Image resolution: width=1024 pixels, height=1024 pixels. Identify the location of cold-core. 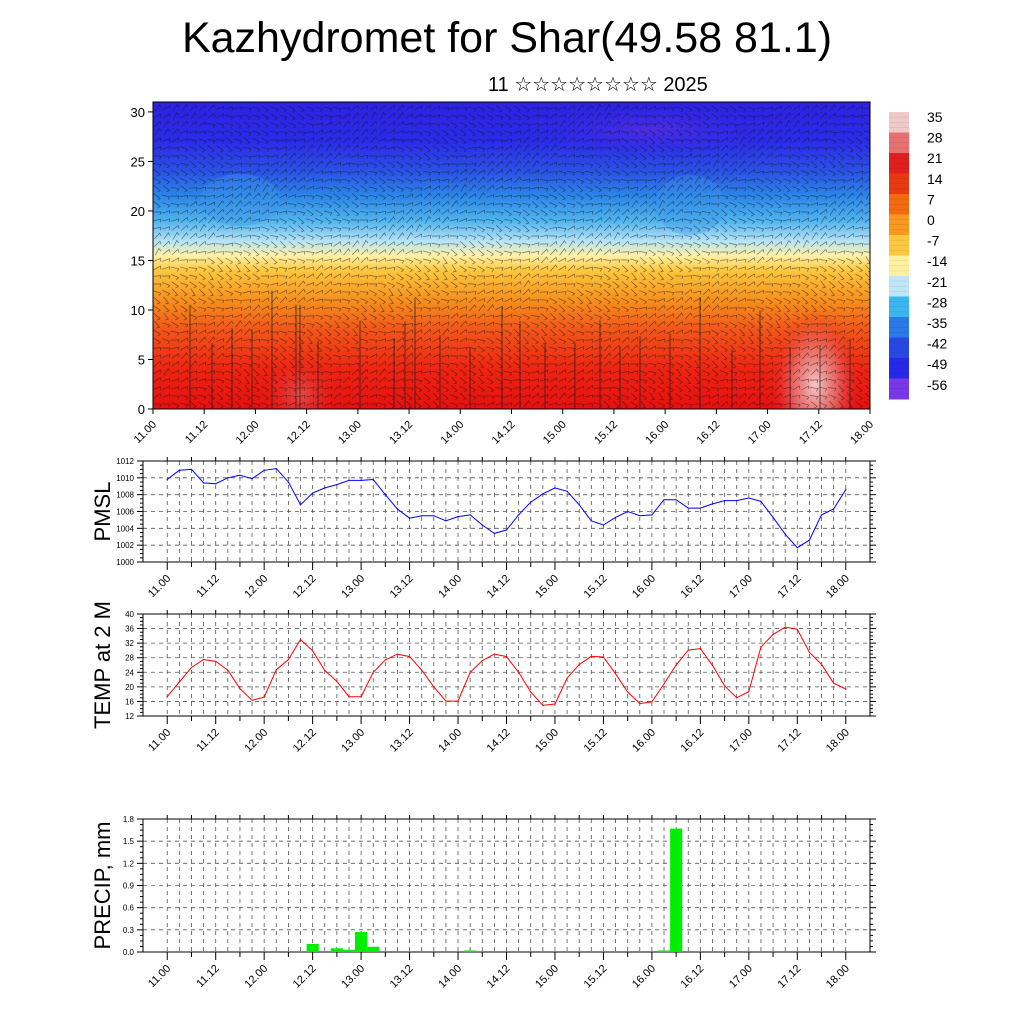
(650, 130).